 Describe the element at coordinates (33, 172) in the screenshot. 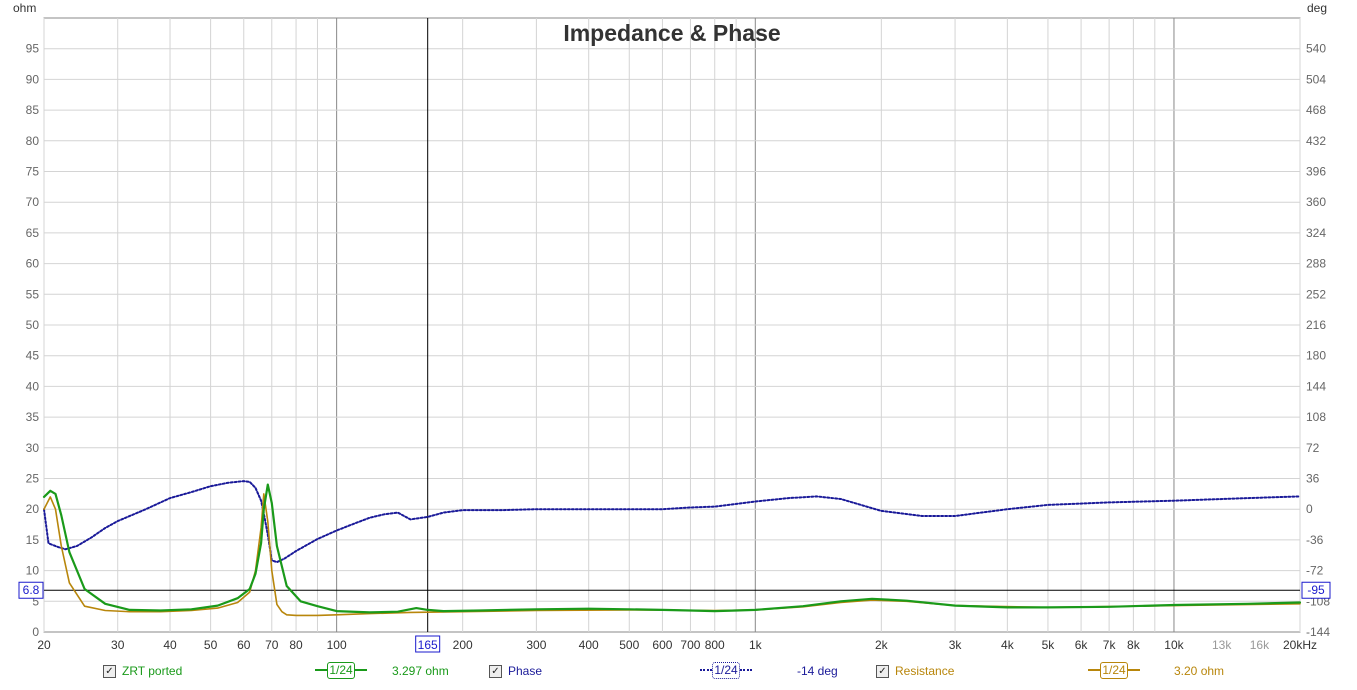

I see `left-tick-label: 75` at that location.